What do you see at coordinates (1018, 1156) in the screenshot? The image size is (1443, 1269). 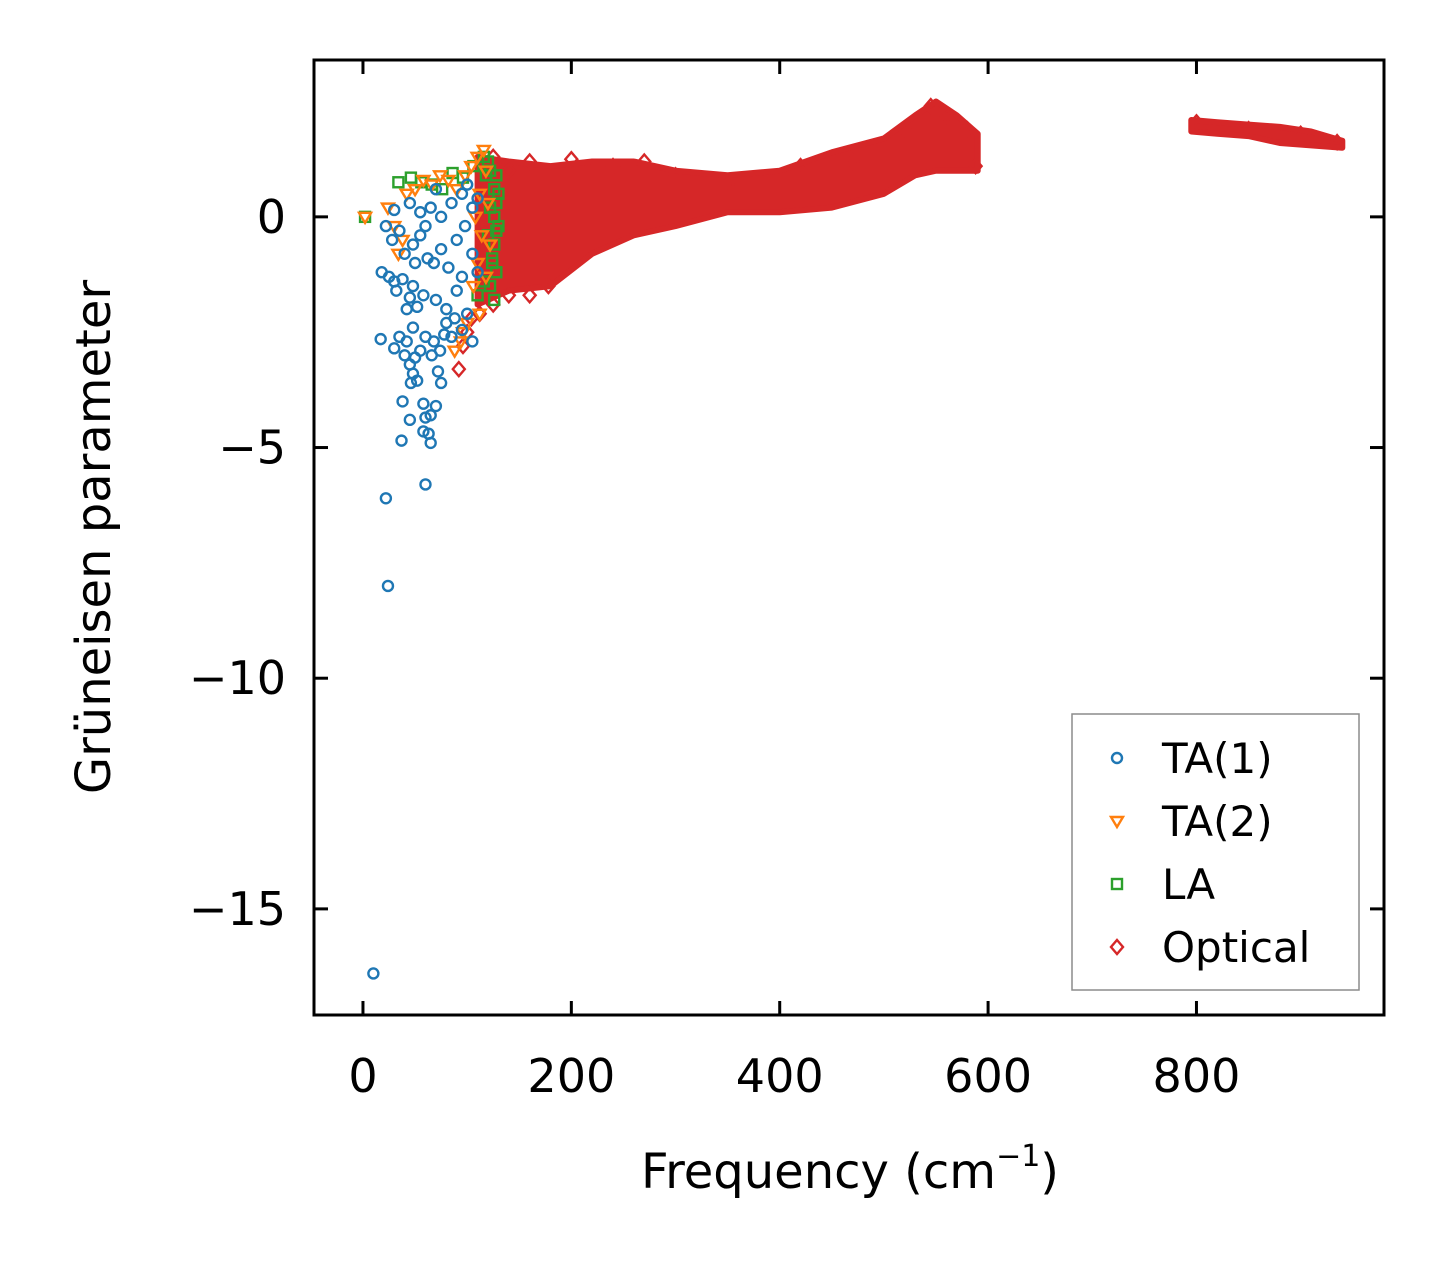 I see `x-axis-label-exponent: −1` at bounding box center [1018, 1156].